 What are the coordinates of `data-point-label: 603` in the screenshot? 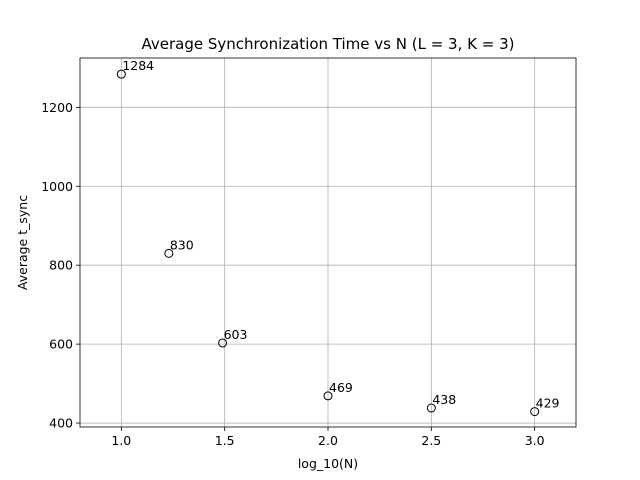 It's located at (236, 334).